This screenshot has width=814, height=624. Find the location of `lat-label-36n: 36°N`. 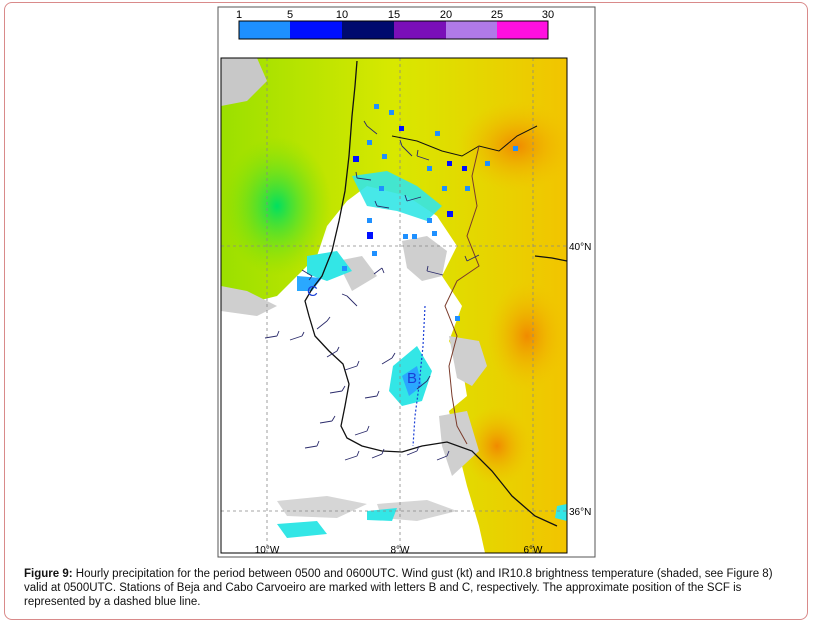

lat-label-36n: 36°N is located at coordinates (580, 512).